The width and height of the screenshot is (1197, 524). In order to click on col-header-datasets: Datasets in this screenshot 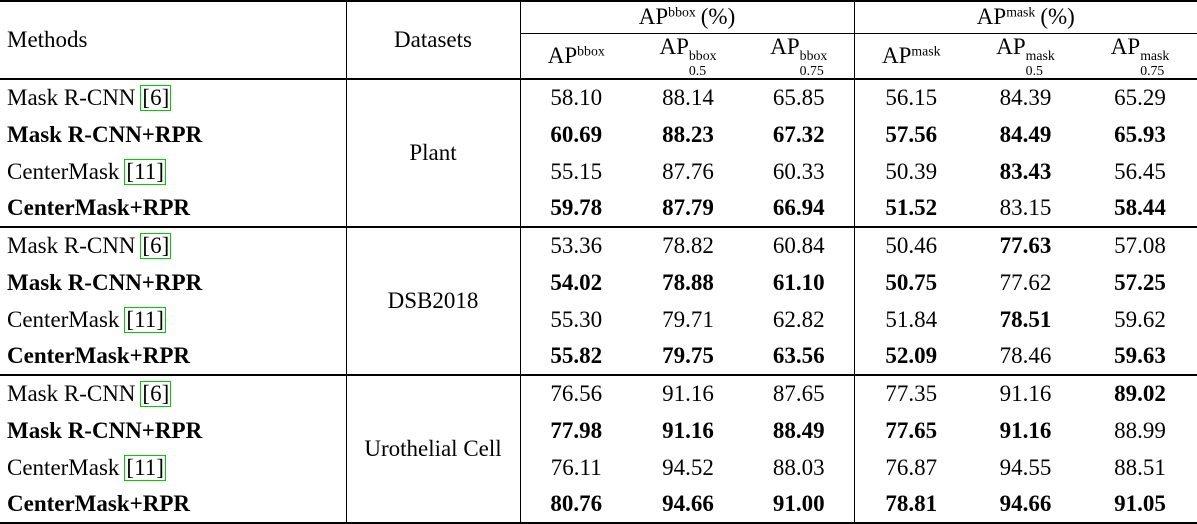, I will do `click(433, 41)`.